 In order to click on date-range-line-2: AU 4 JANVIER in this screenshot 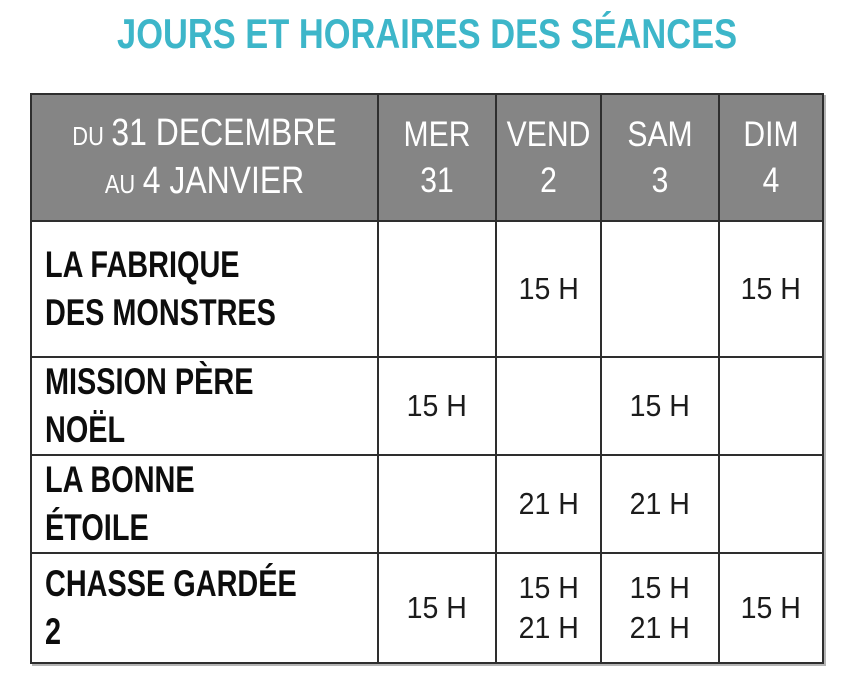, I will do `click(205, 182)`.